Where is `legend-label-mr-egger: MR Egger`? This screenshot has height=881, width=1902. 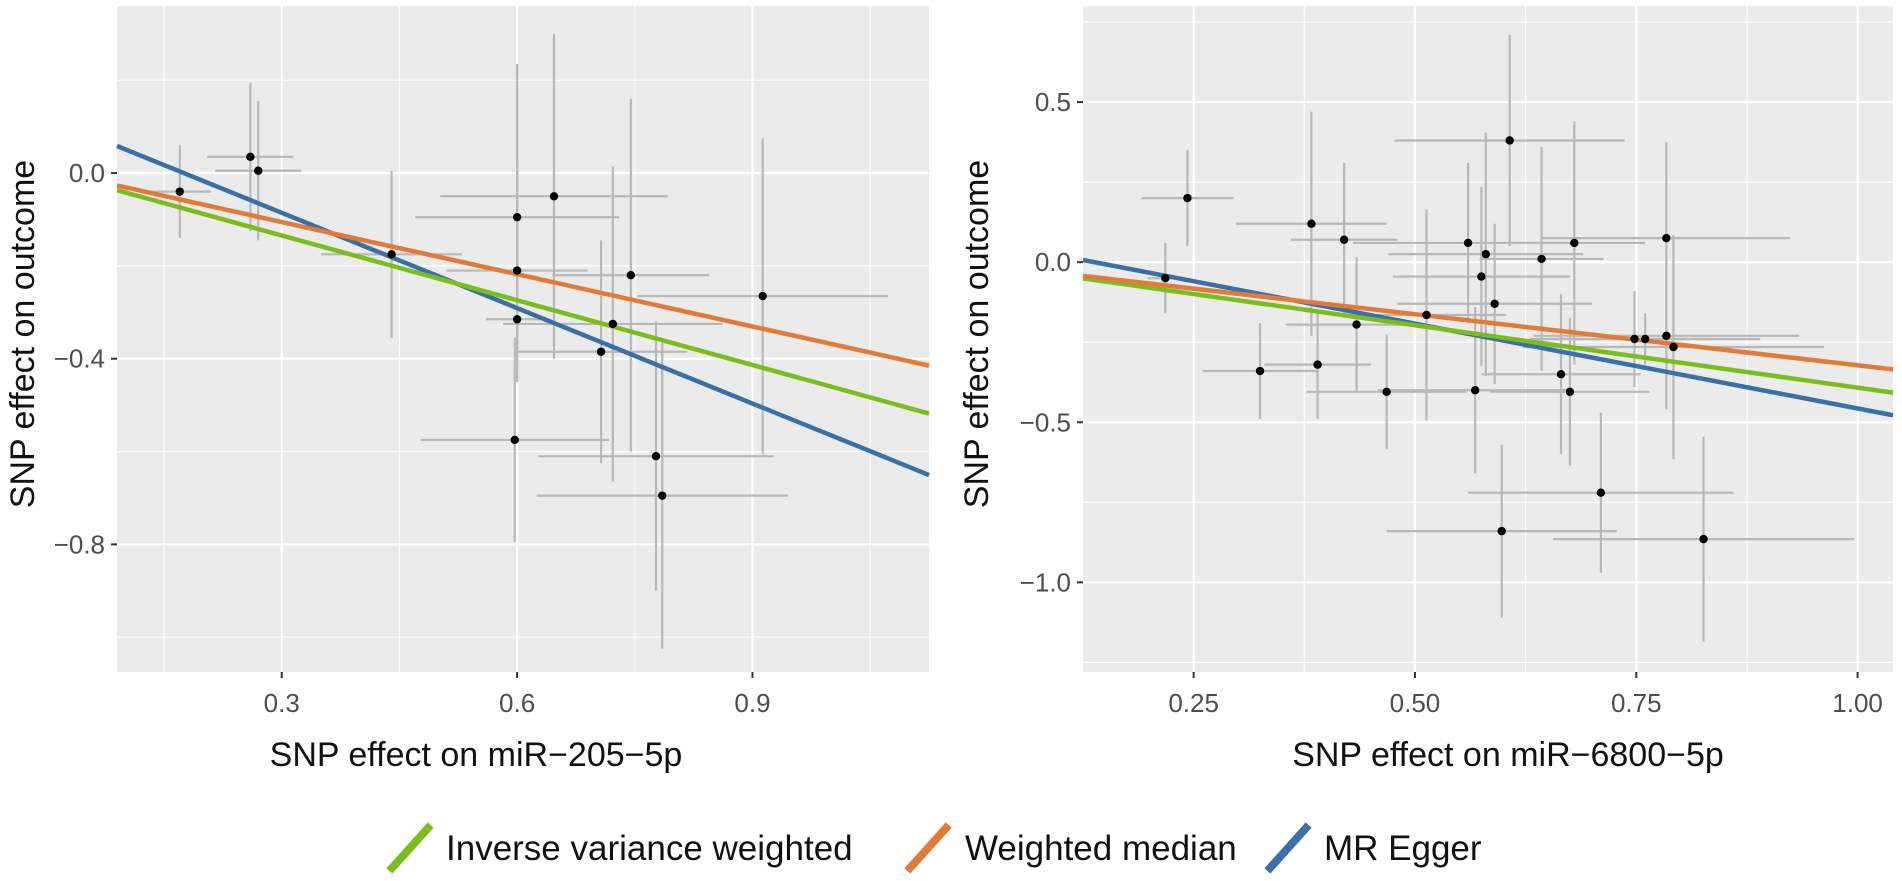
legend-label-mr-egger: MR Egger is located at coordinates (1403, 848).